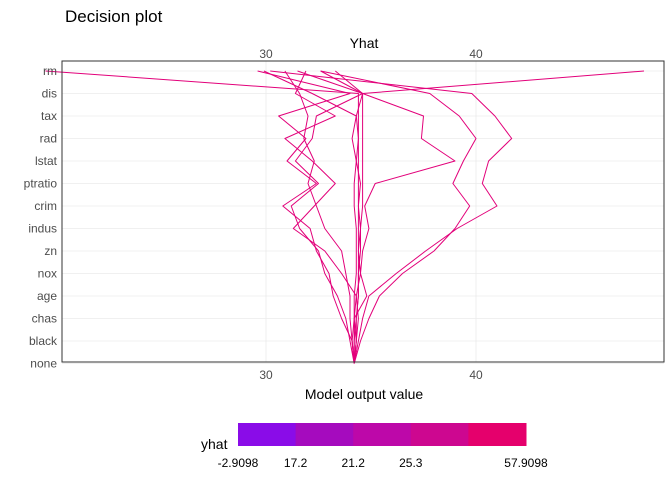 This screenshot has height=485, width=672. Describe the element at coordinates (49, 94) in the screenshot. I see `y-tick-label-dis: dis` at that location.